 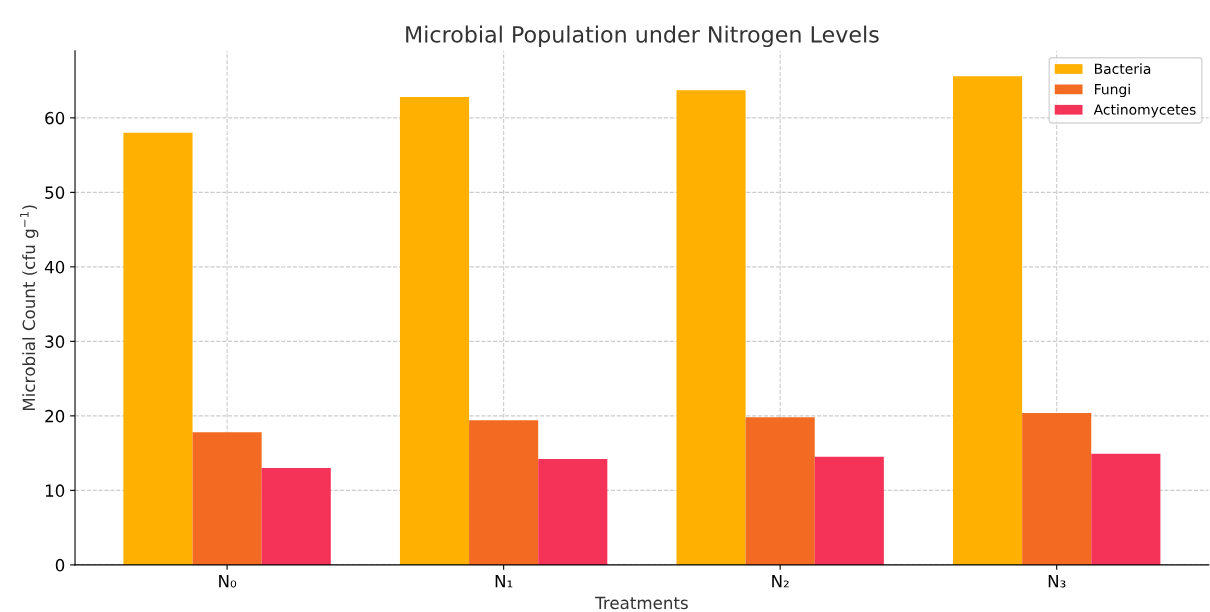 I want to click on y-tick-label: 30, so click(x=55, y=341).